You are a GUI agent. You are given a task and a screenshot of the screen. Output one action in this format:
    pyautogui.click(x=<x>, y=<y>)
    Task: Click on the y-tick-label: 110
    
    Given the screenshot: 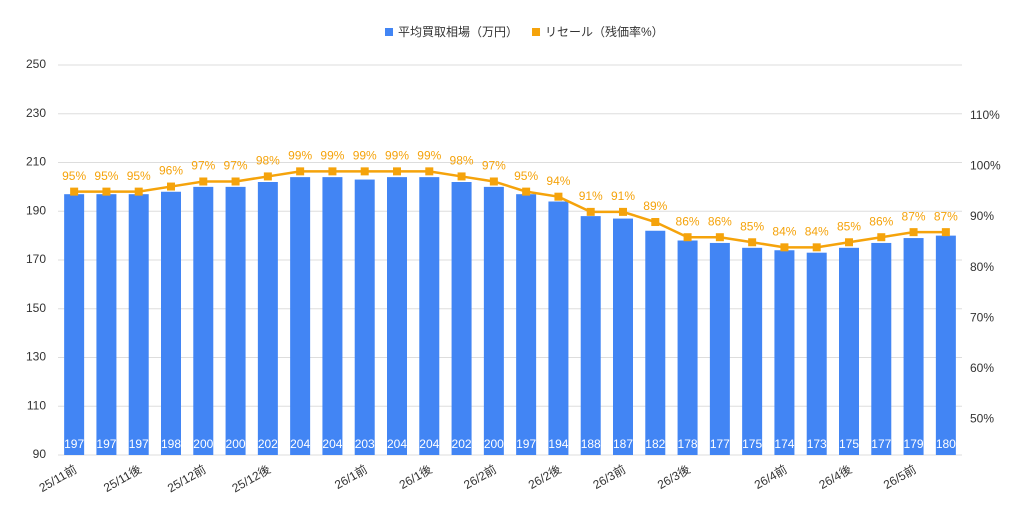 What is the action you would take?
    pyautogui.click(x=36, y=405)
    